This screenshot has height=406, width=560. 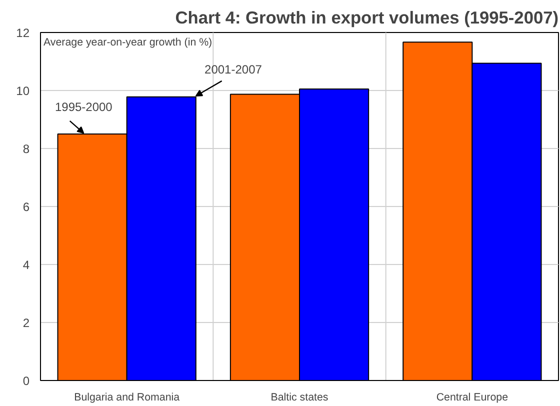 I want to click on y-tick-label: 6, so click(x=26, y=207).